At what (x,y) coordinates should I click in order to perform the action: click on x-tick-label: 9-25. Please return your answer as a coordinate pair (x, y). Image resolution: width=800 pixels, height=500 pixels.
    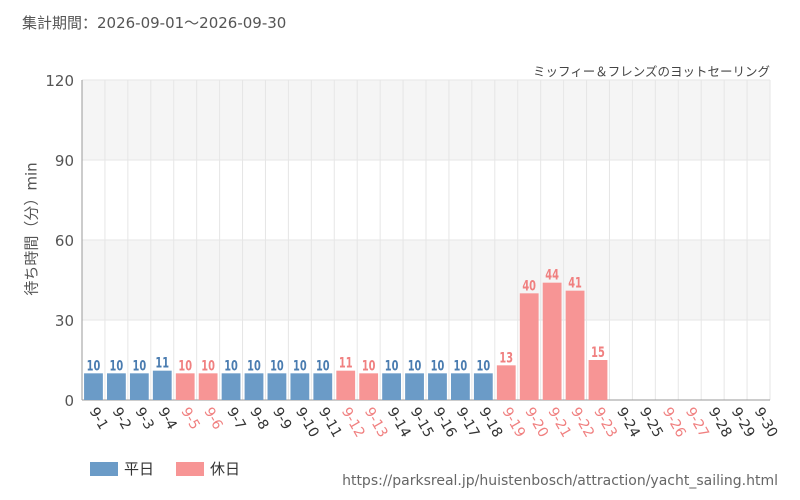
    Looking at the image, I should click on (651, 423).